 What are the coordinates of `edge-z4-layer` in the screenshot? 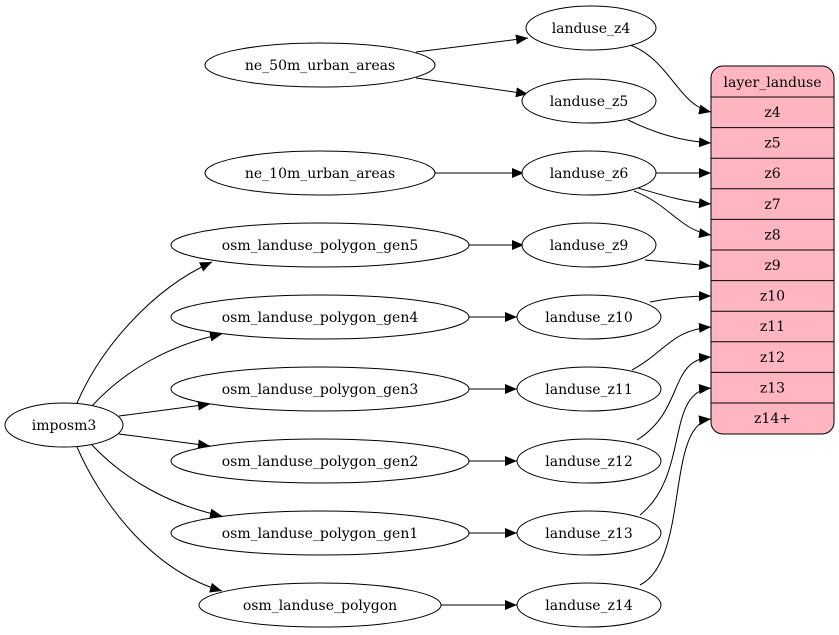 It's located at (670, 79).